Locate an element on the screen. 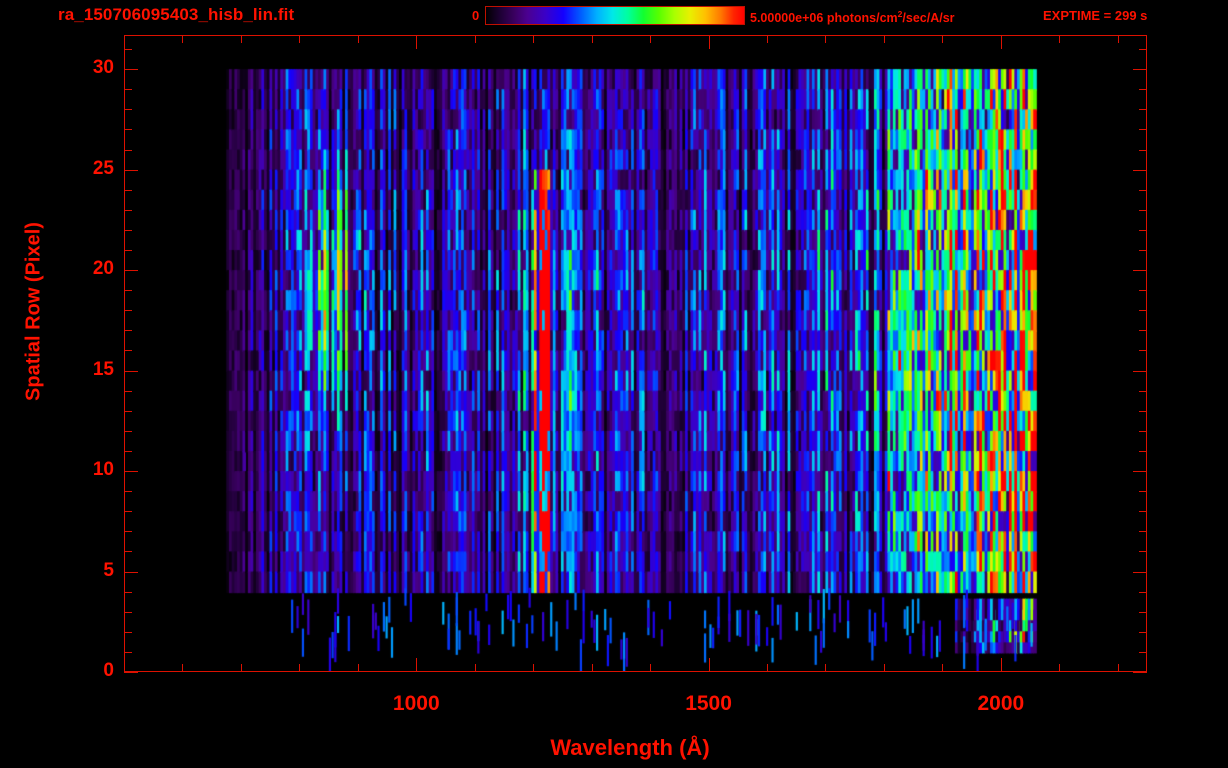 The image size is (1228, 768). x-axis-title: Wavelength (Å) is located at coordinates (630, 747).